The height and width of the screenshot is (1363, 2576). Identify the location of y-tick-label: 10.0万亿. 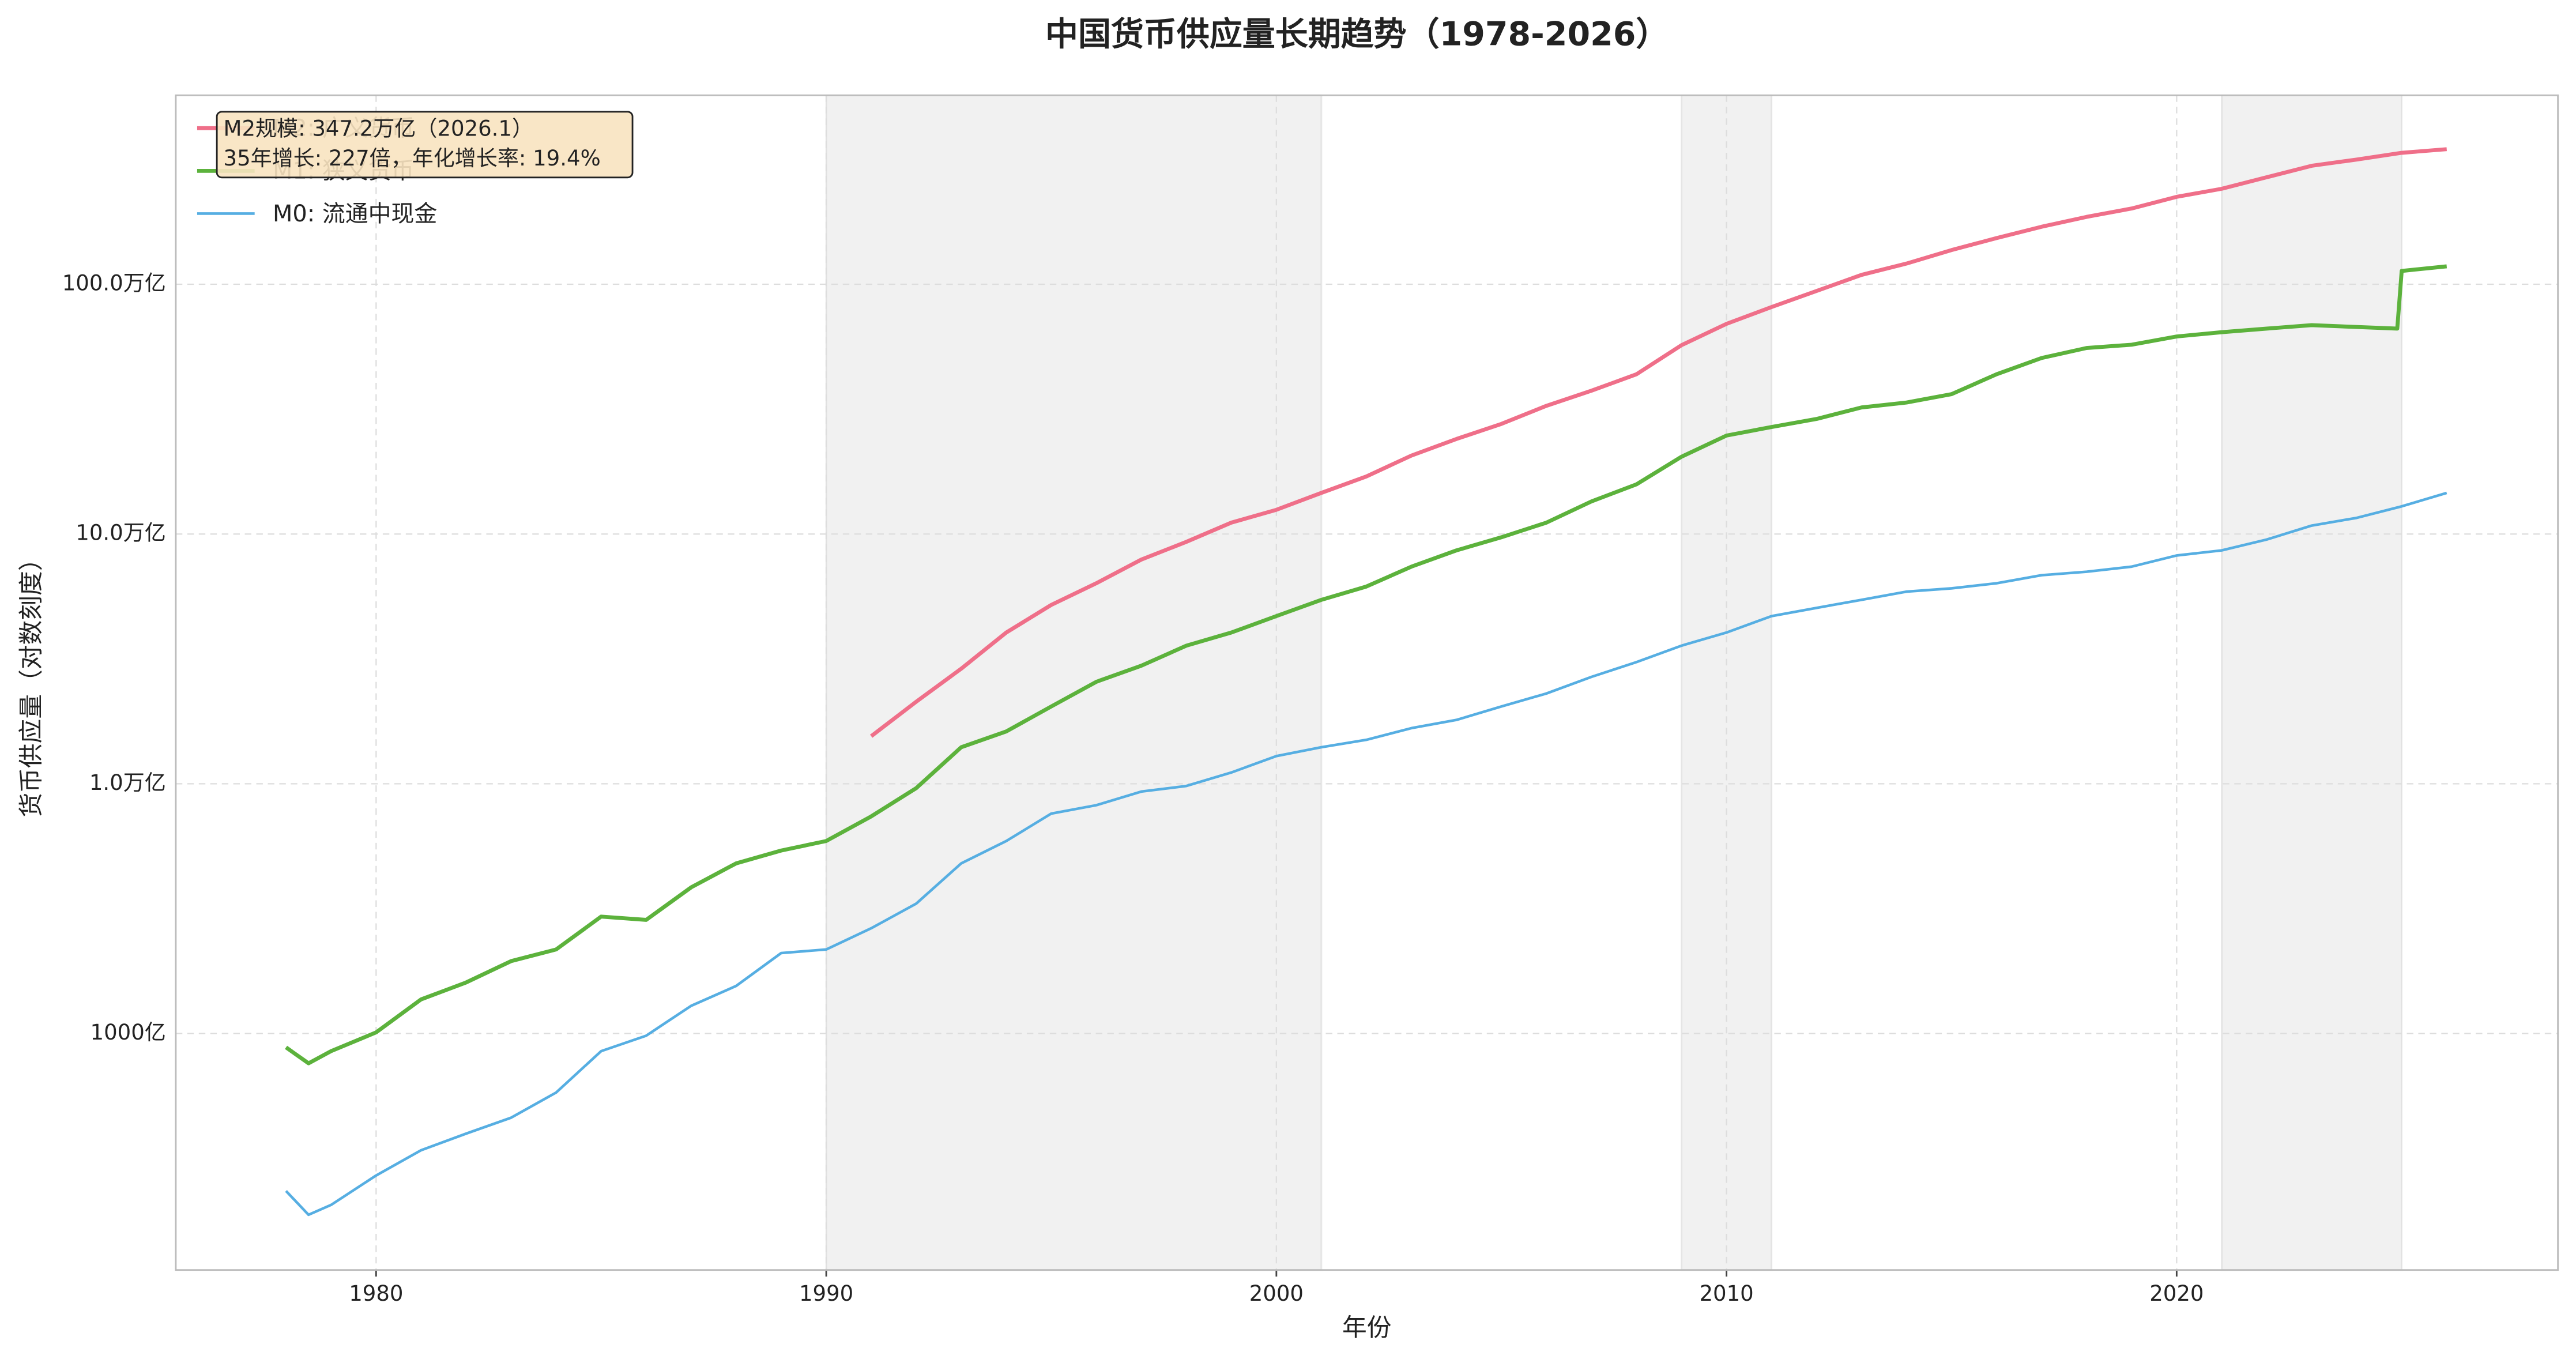
(121, 533).